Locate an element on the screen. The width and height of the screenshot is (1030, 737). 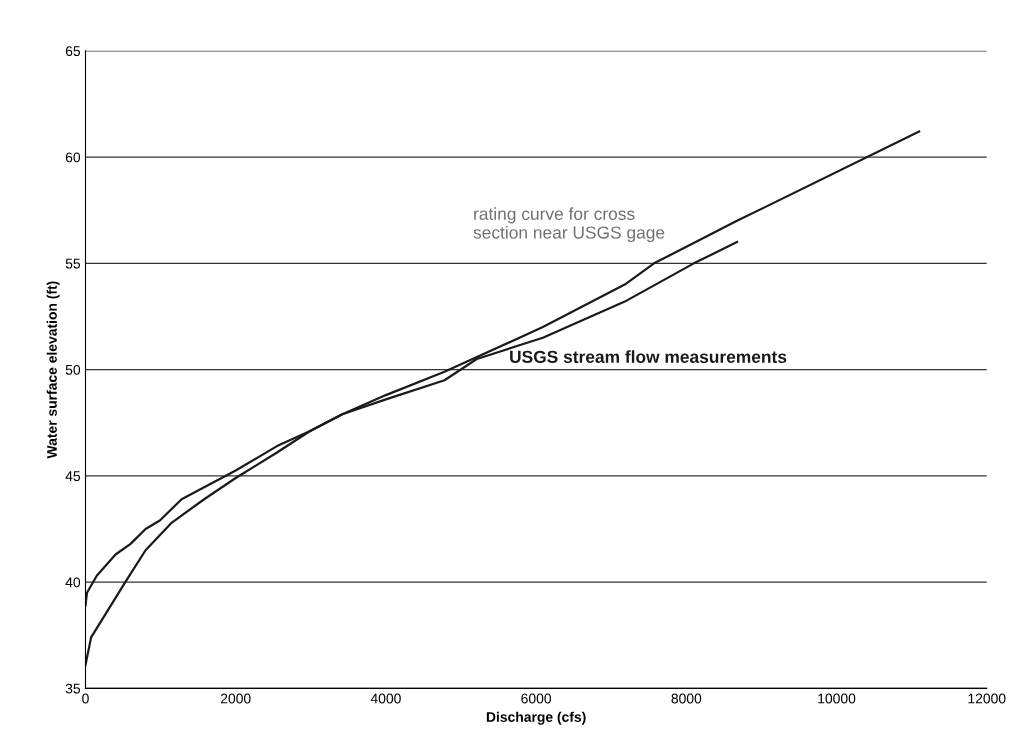
y-tick-label: 50 is located at coordinates (73, 369).